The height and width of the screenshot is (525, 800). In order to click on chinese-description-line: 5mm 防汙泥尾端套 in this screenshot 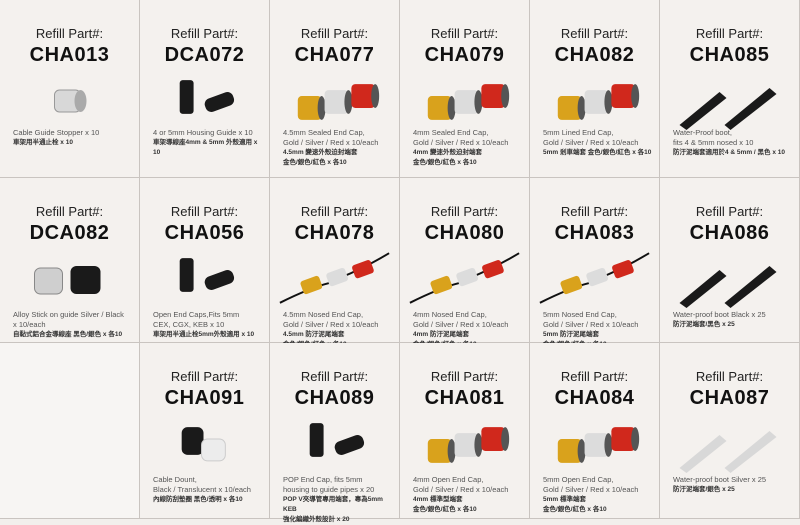, I will do `click(571, 334)`.